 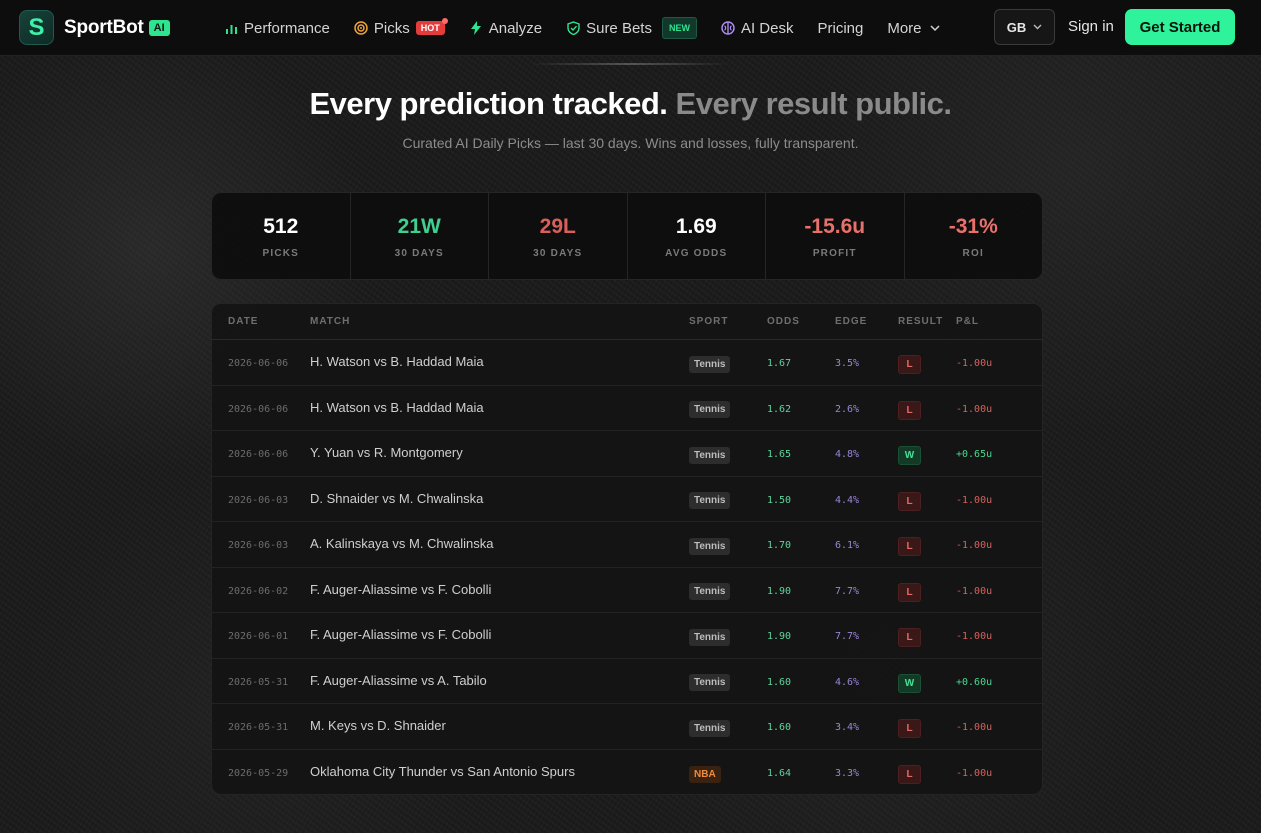 What do you see at coordinates (779, 455) in the screenshot?
I see `row-odds: 1.65` at bounding box center [779, 455].